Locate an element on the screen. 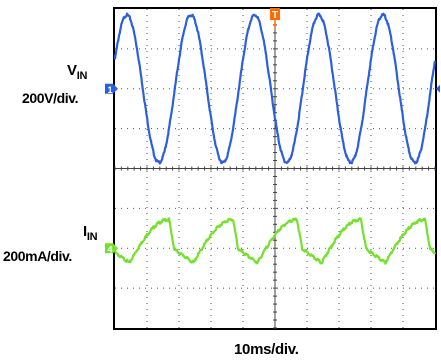 Image resolution: width=441 pixels, height=364 pixels. trace-iin is located at coordinates (275, 241).